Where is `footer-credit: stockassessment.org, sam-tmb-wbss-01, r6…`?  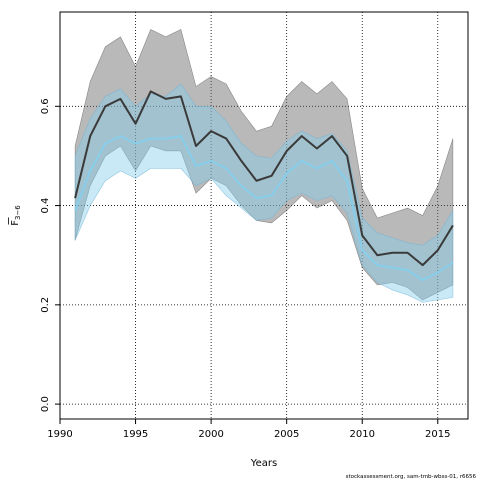 footer-credit: stockassessment.org, sam-tmb-wbss-01, r6… is located at coordinates (411, 477).